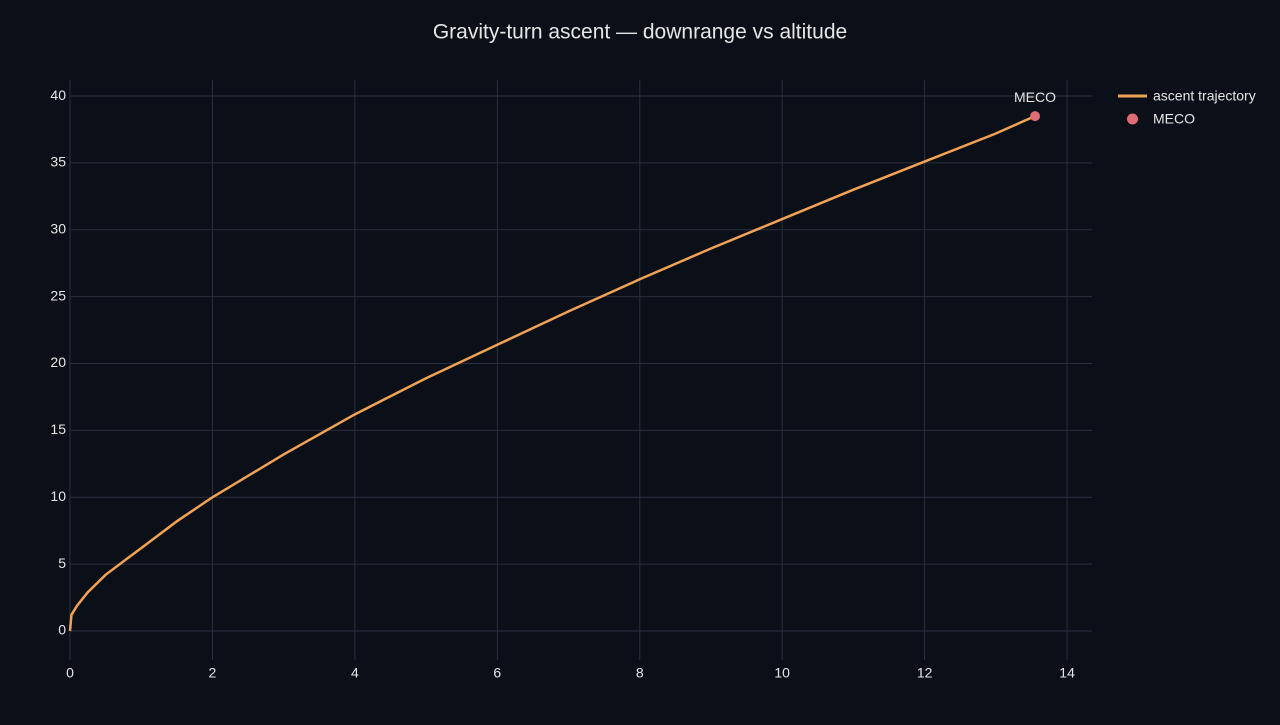 This screenshot has width=1280, height=725. What do you see at coordinates (1132, 119) in the screenshot?
I see `legend-symbol` at bounding box center [1132, 119].